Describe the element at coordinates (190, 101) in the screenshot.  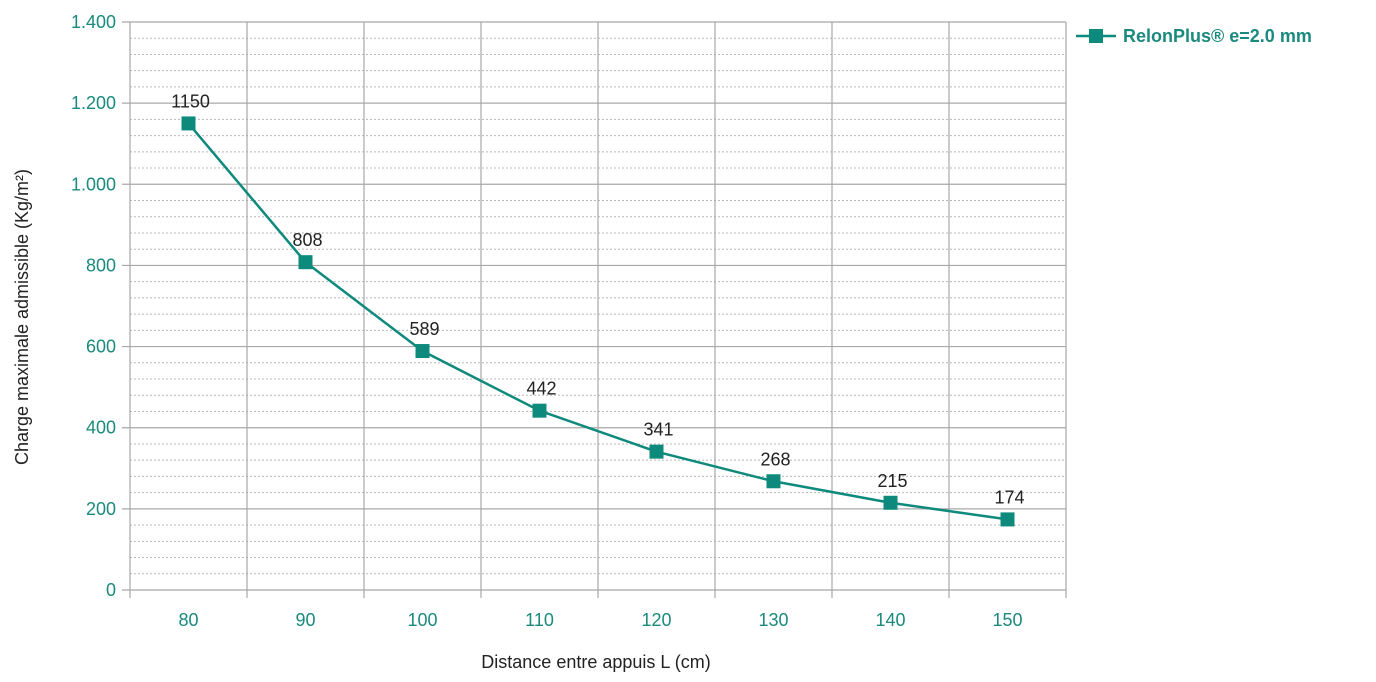
I see `data-label: 1150` at that location.